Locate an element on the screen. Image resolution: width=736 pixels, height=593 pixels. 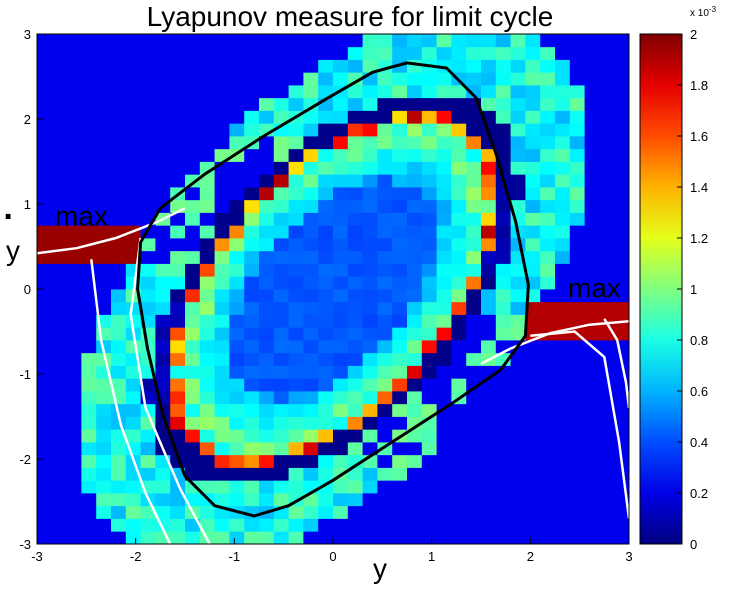
colorbar-exponent-base: x 10 is located at coordinates (699, 13).